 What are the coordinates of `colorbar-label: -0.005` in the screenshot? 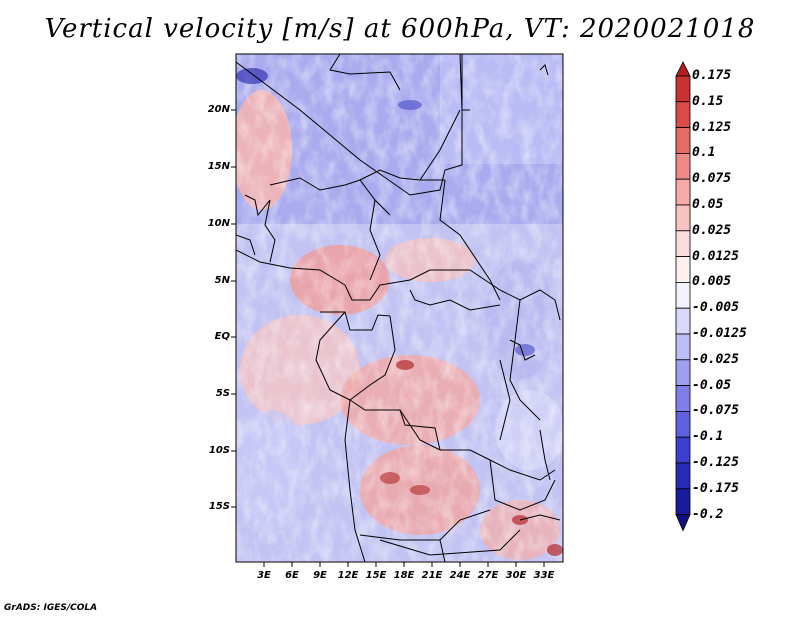 It's located at (715, 308).